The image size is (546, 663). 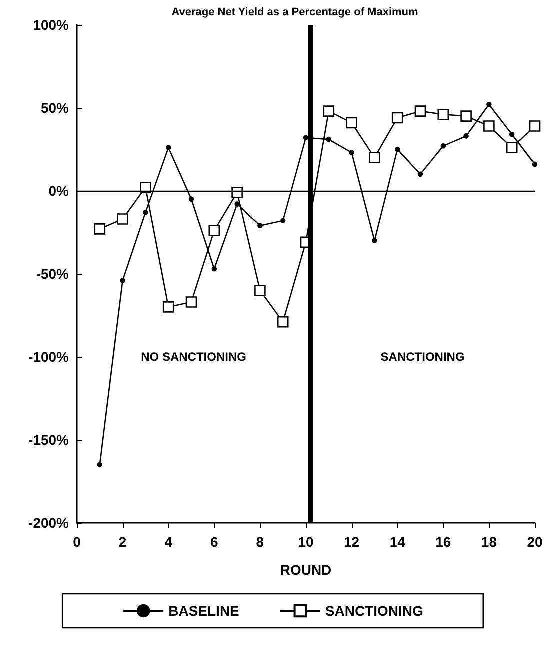 I want to click on chart-title: Average Net Yield as a Percentage of Maximum, so click(x=295, y=12).